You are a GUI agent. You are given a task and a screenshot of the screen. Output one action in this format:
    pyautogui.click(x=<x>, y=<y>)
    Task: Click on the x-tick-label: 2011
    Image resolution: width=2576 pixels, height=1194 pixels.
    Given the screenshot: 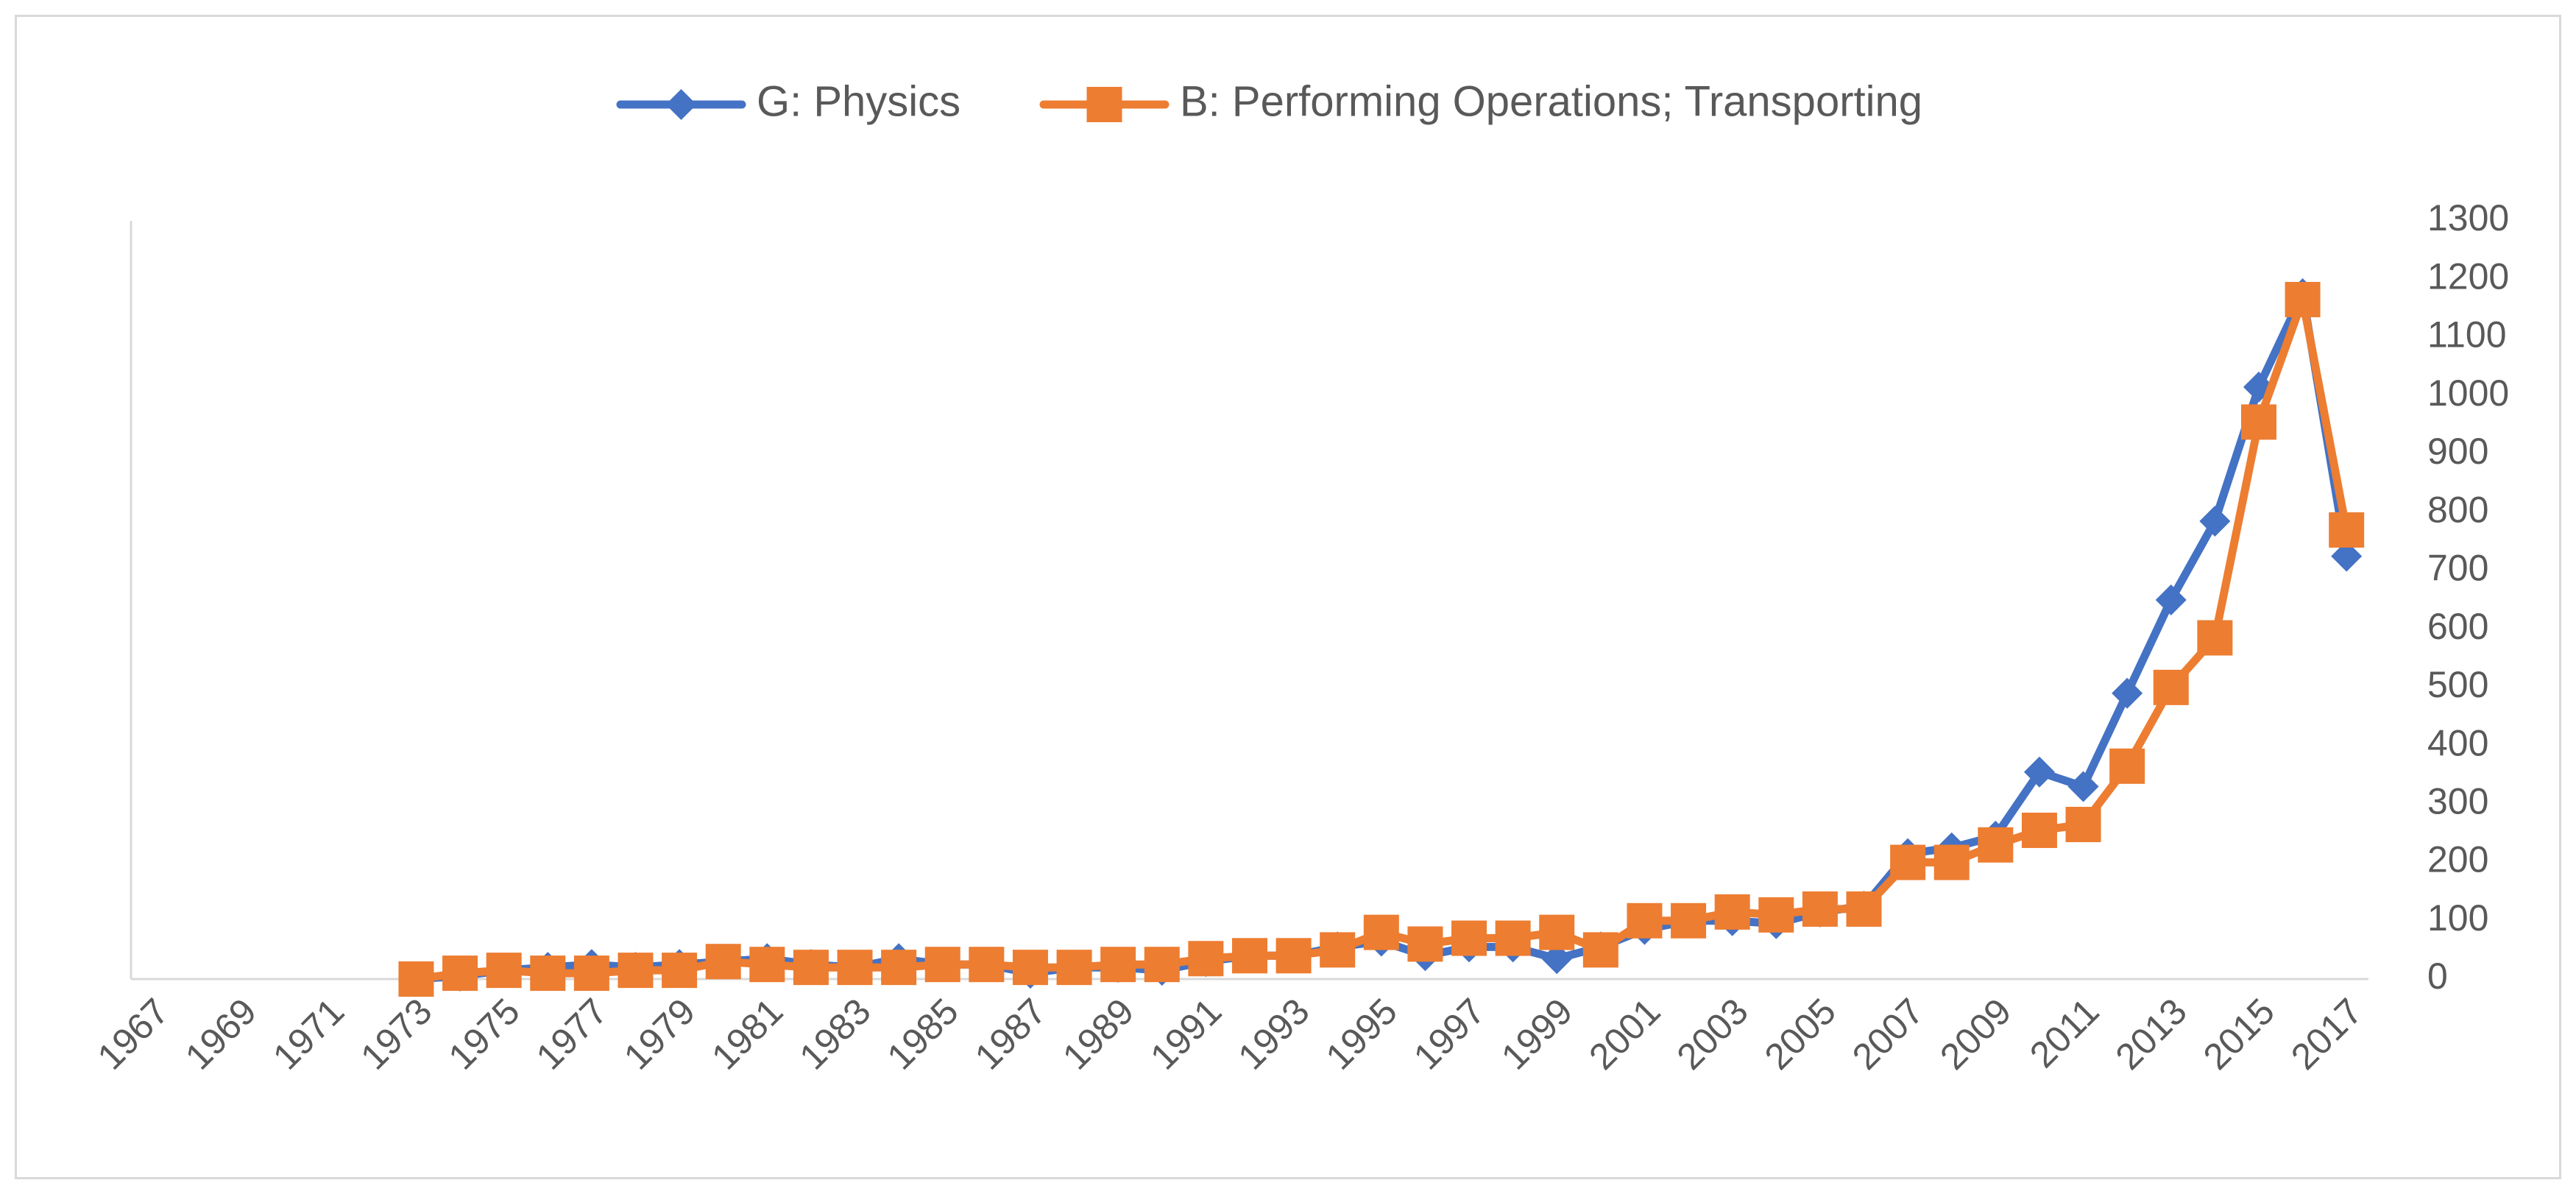 What is the action you would take?
    pyautogui.click(x=2064, y=1033)
    